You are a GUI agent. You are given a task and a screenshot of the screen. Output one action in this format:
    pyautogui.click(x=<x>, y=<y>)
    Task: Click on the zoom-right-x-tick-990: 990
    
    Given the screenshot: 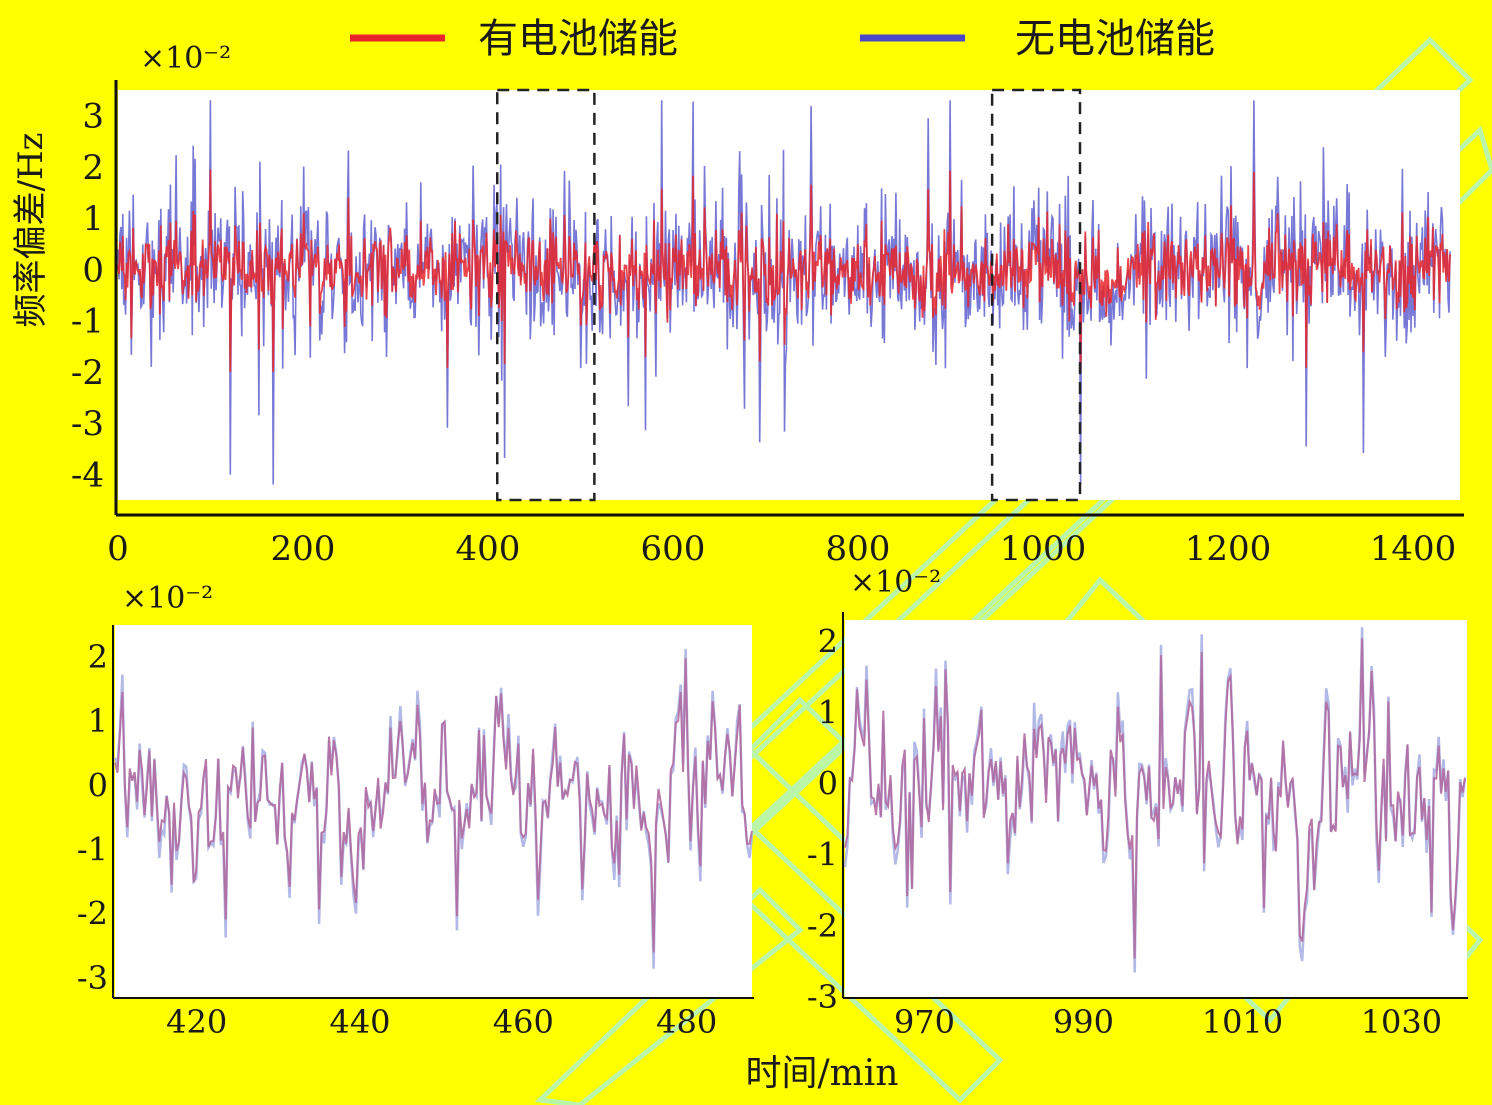 What is the action you would take?
    pyautogui.click(x=1083, y=1022)
    